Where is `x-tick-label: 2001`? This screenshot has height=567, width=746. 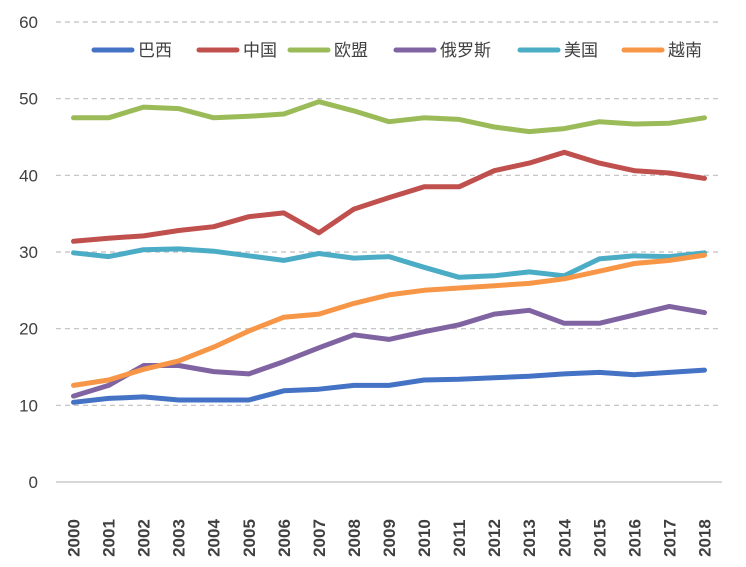
x-tick-label: 2001 is located at coordinates (109, 538).